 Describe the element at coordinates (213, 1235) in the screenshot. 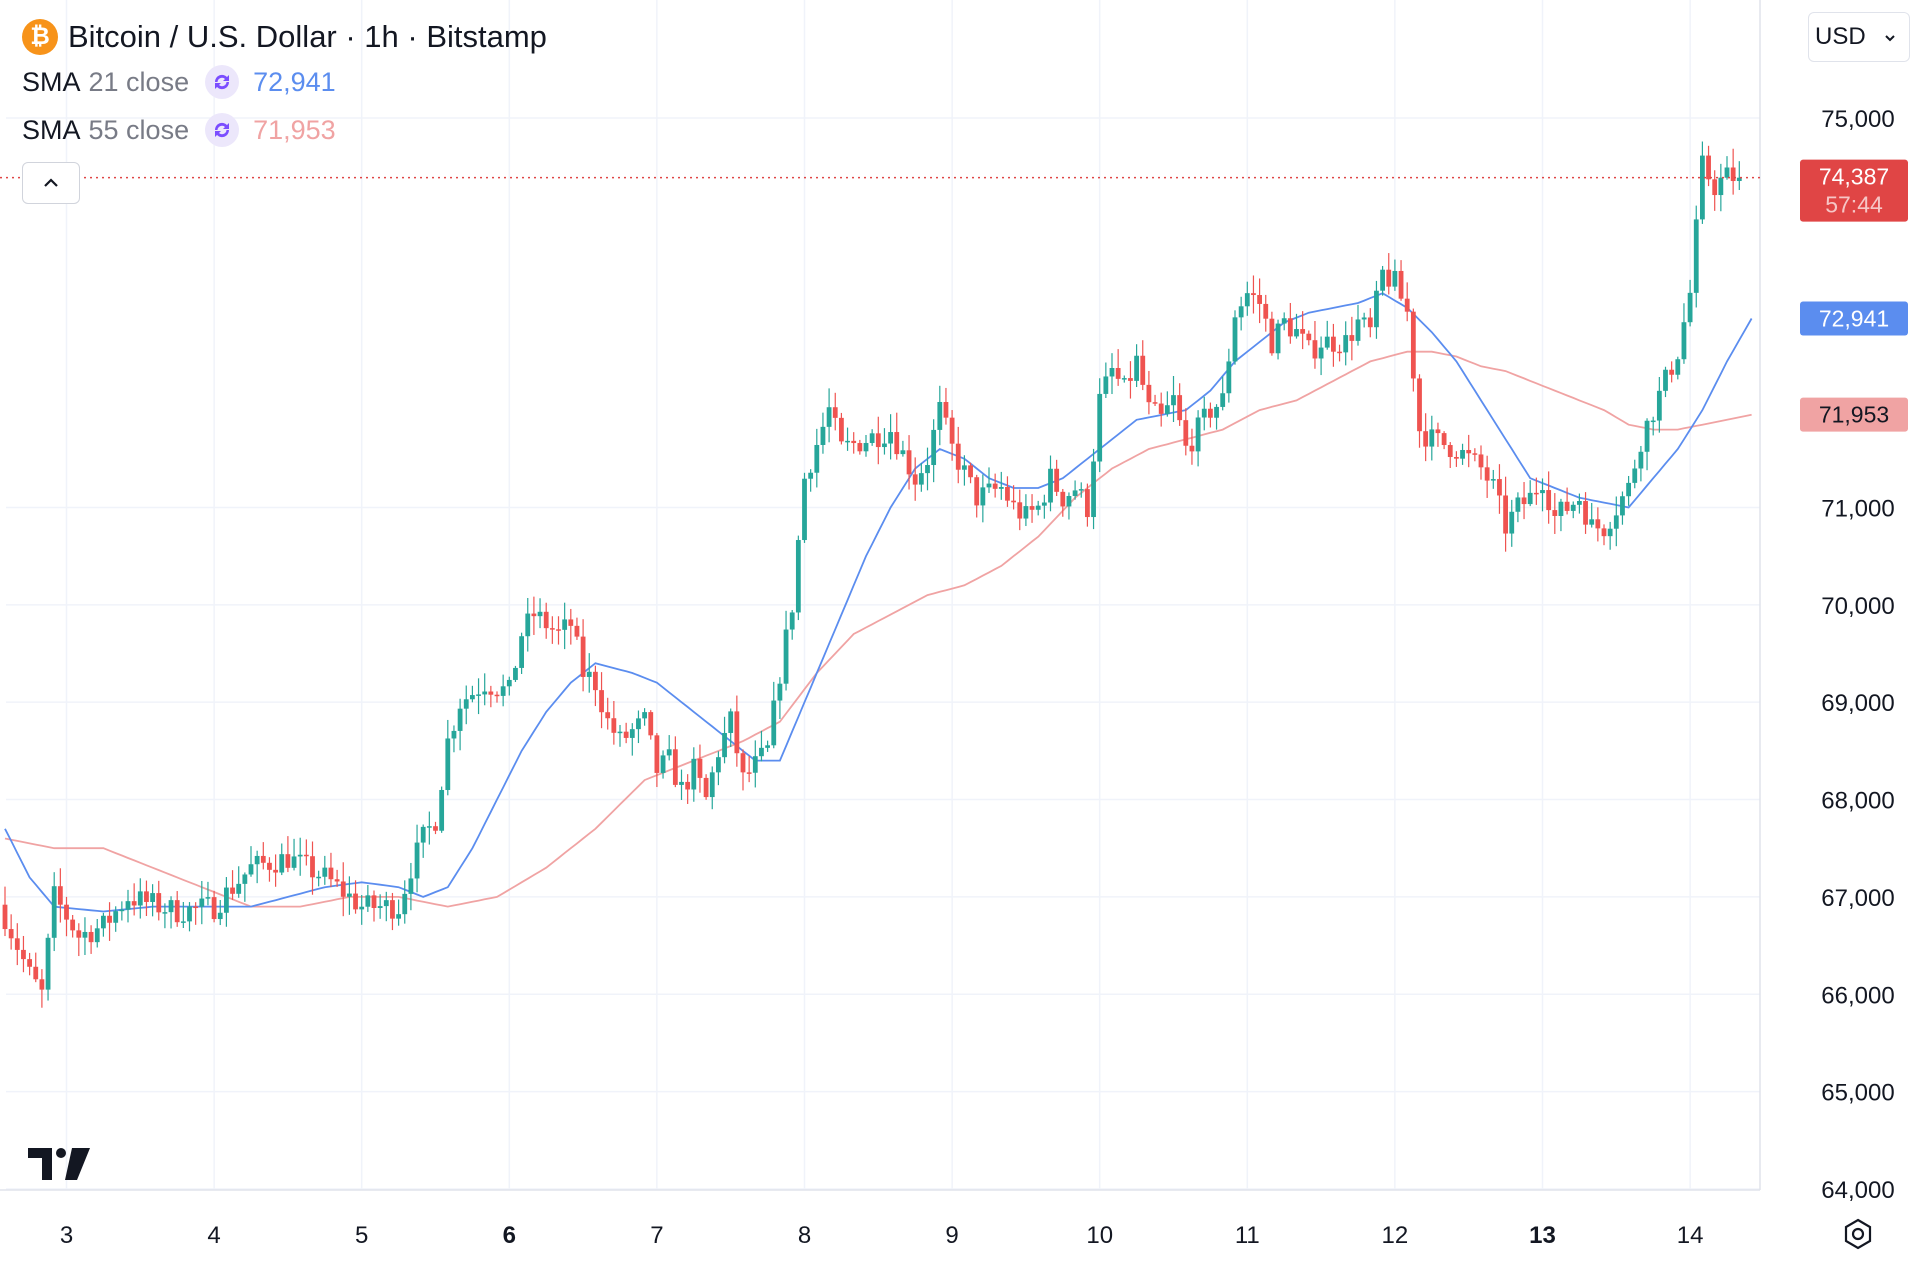

I see `x-tick-label: 4` at that location.